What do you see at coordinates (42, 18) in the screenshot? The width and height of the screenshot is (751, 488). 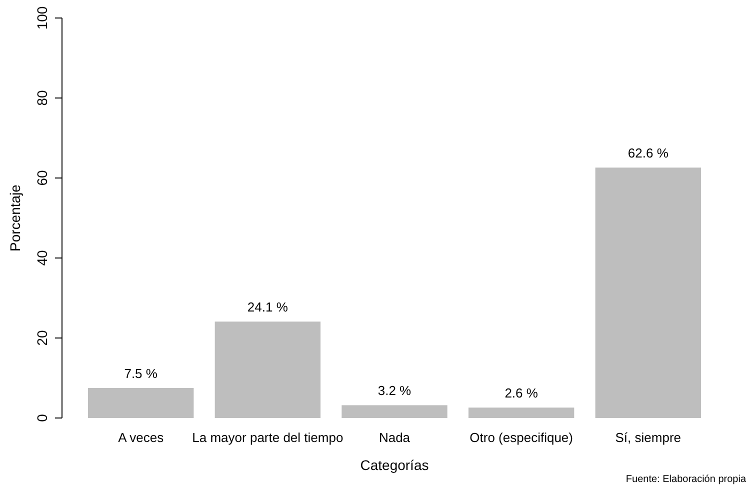 I see `y-tick-label: 100` at bounding box center [42, 18].